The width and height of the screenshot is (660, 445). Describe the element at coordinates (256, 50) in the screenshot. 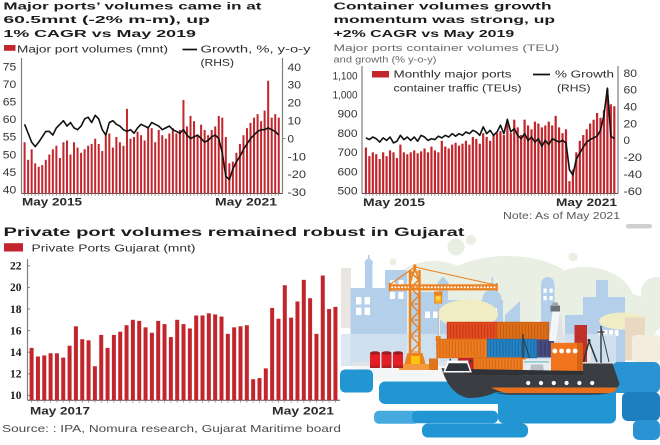

I see `svg-text: Growth, %, y-o-y` at that location.